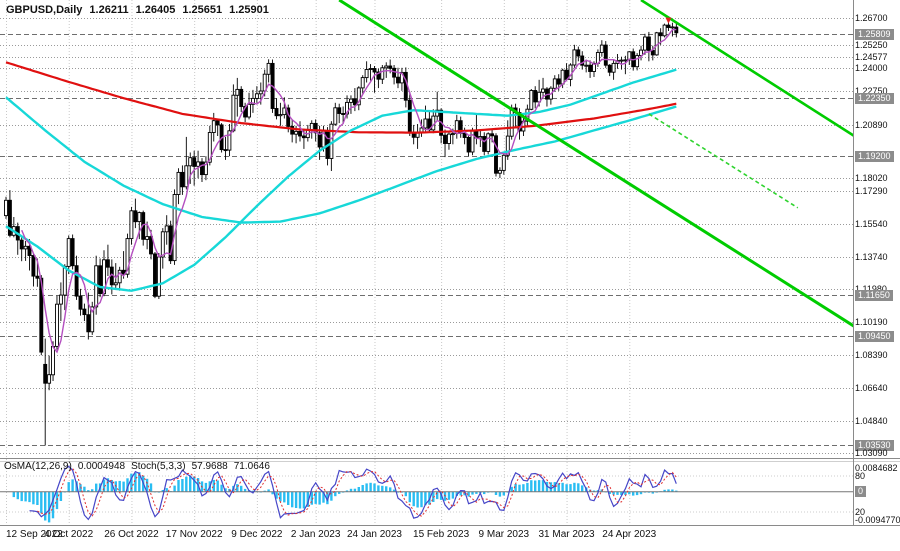 This screenshot has height=551, width=900. I want to click on date-axis-label: 24 Jan 2023, so click(374, 534).